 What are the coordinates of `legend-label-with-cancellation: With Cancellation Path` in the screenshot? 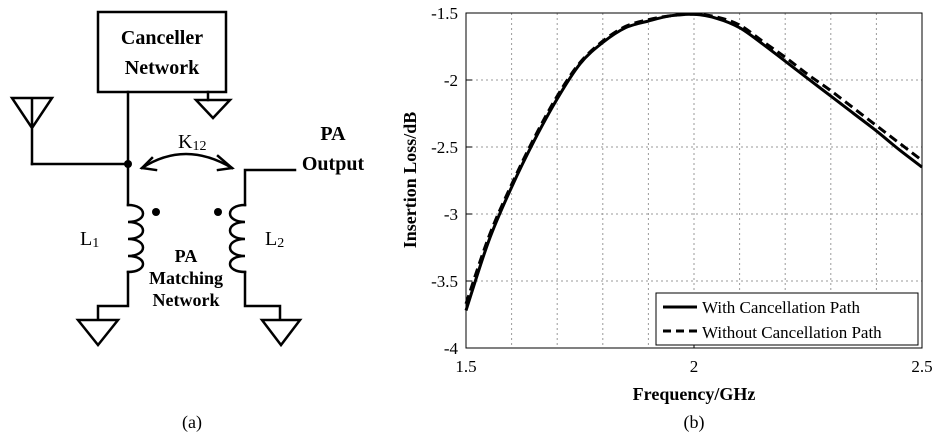 It's located at (781, 307).